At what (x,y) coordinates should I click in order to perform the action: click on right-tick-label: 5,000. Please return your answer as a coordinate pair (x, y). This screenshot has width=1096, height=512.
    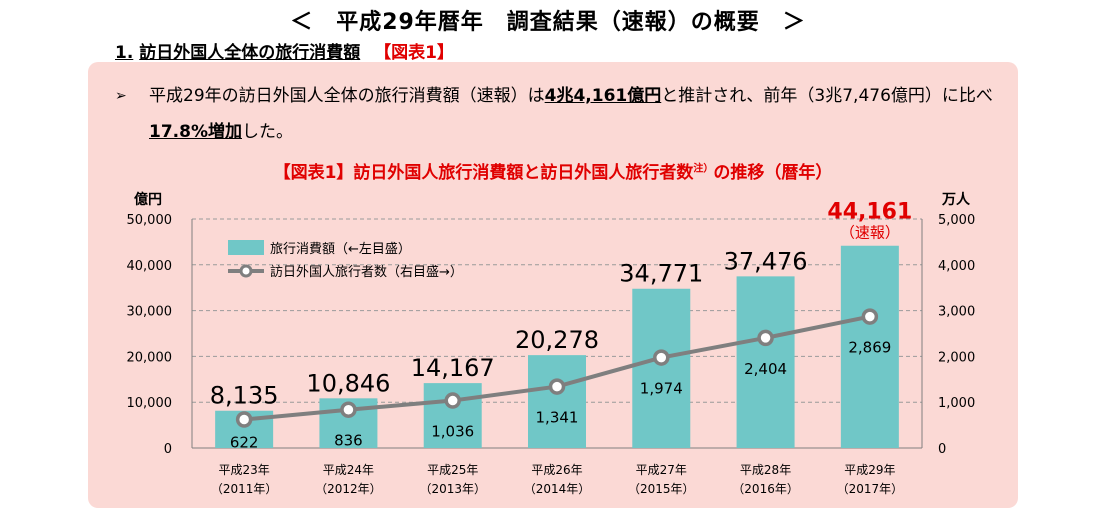
    Looking at the image, I should click on (956, 220).